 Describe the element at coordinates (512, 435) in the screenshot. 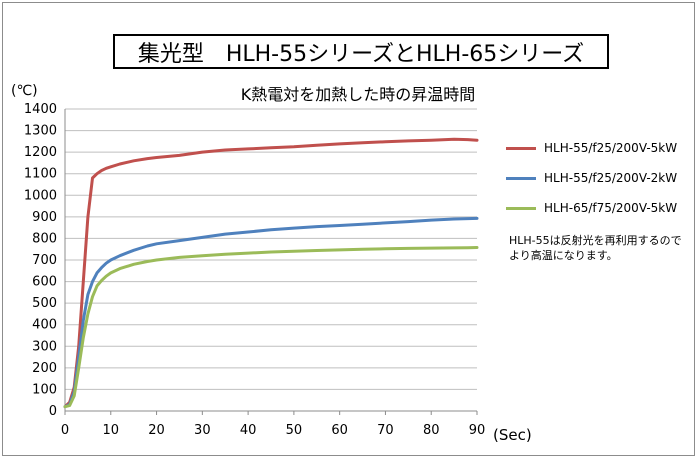

I see `x-axis-unit: (Sec)` at that location.